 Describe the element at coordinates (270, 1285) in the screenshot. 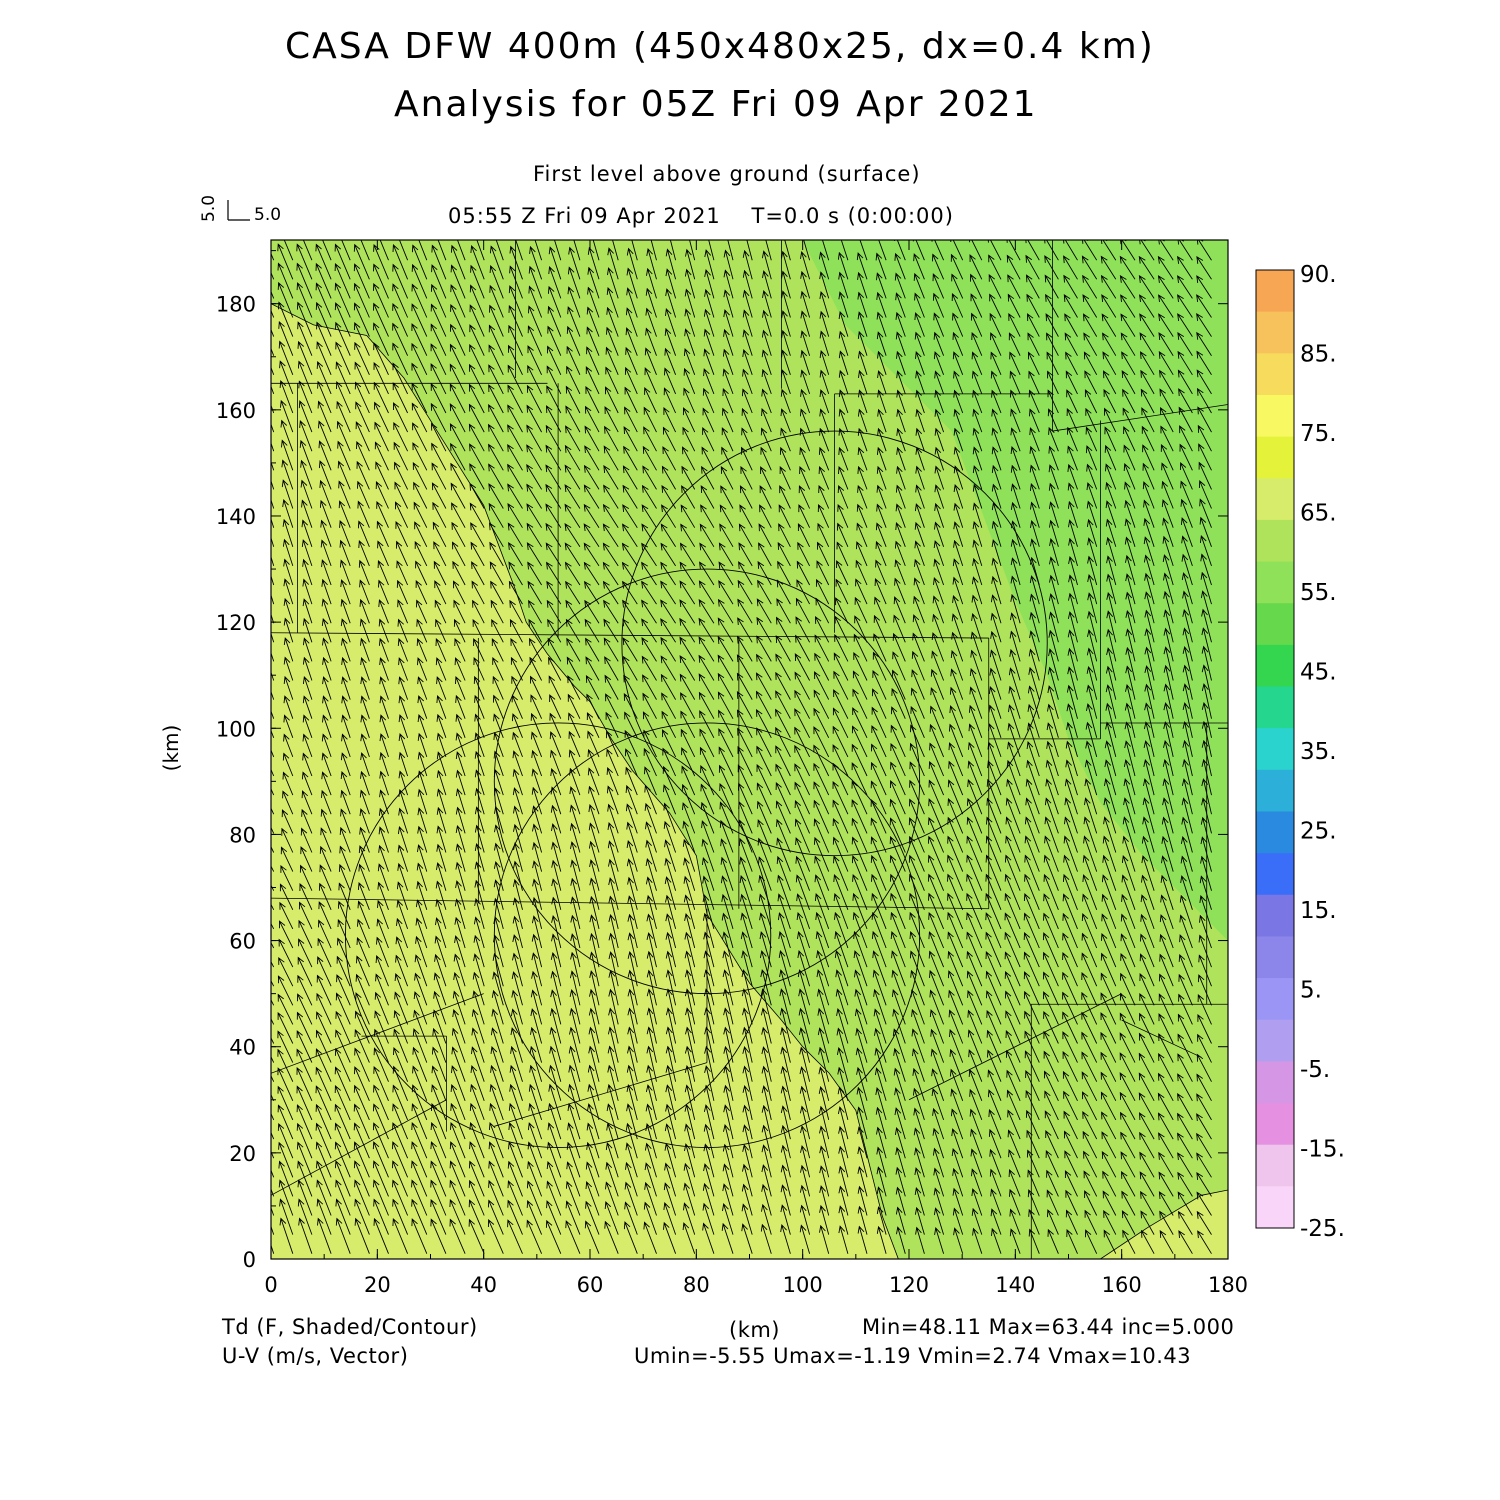

I see `x-tick-label: 0` at that location.